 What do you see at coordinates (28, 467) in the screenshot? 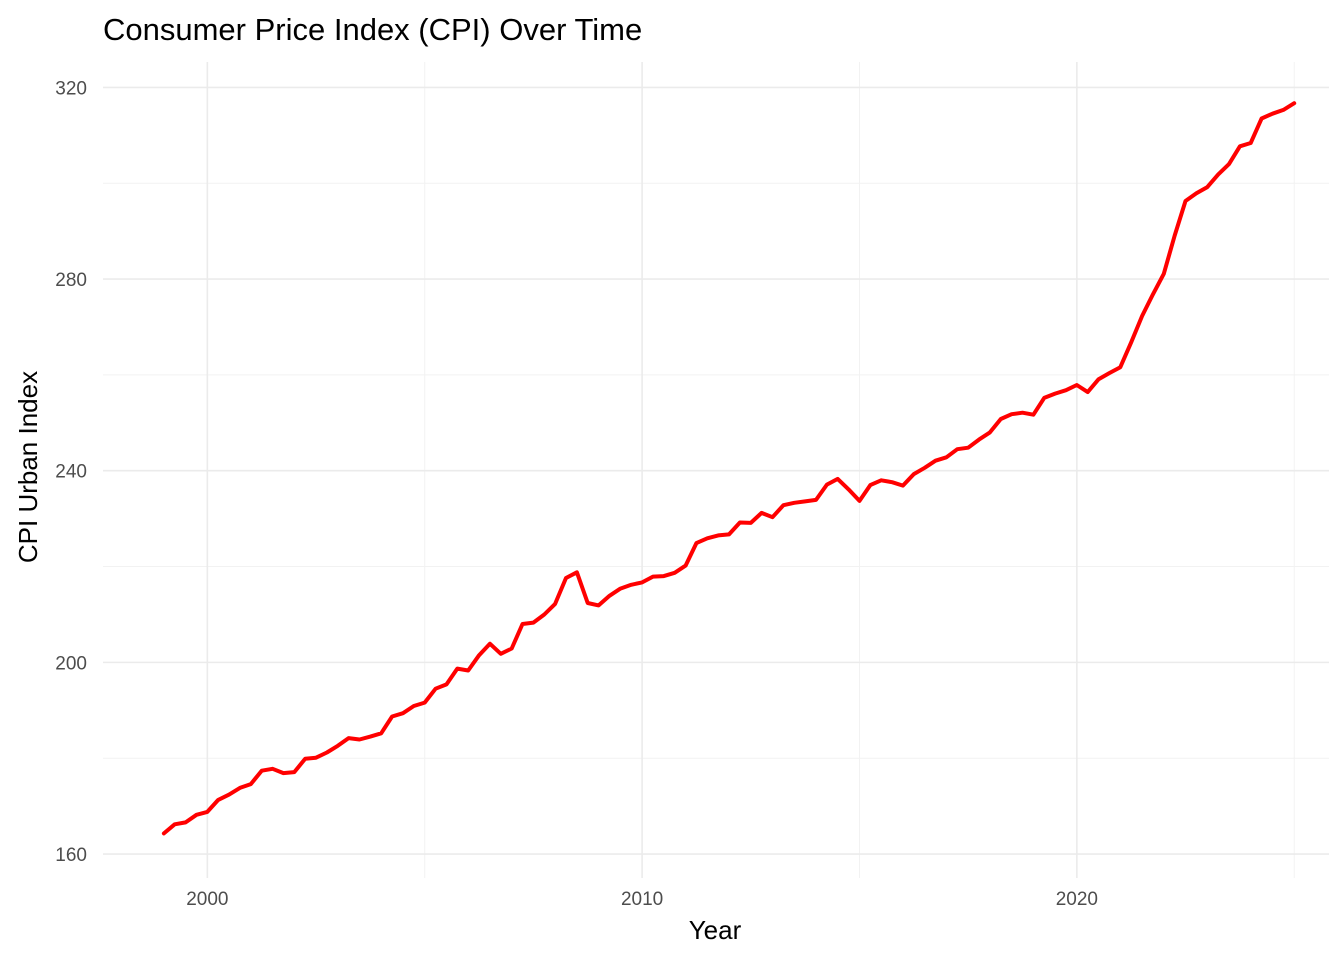
I see `y-axis-title: CPI Urban Index` at bounding box center [28, 467].